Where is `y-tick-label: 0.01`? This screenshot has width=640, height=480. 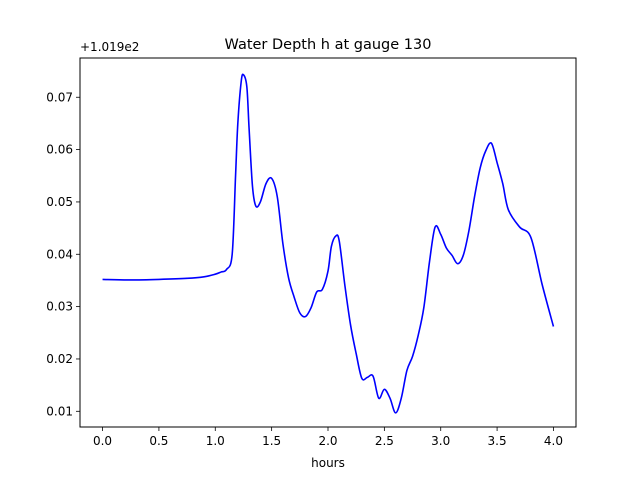
y-tick-label: 0.01 is located at coordinates (59, 411).